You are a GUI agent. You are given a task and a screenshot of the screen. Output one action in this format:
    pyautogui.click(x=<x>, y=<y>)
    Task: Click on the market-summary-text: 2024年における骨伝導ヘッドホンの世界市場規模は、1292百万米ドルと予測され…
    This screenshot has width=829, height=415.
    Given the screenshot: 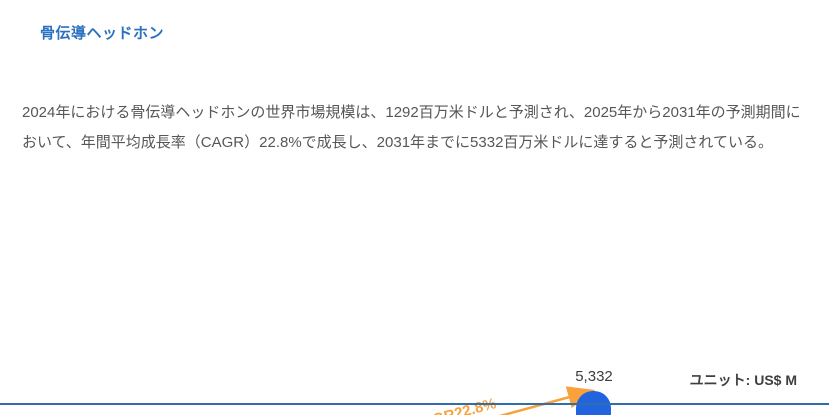 What is the action you would take?
    pyautogui.click(x=411, y=127)
    